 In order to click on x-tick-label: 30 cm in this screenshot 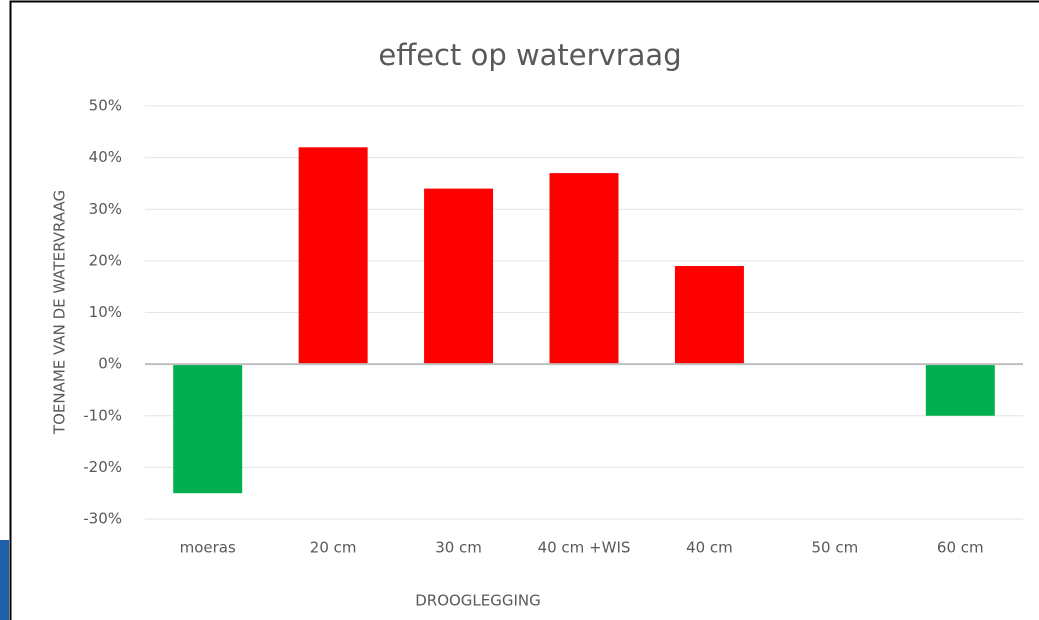, I will do `click(458, 548)`.